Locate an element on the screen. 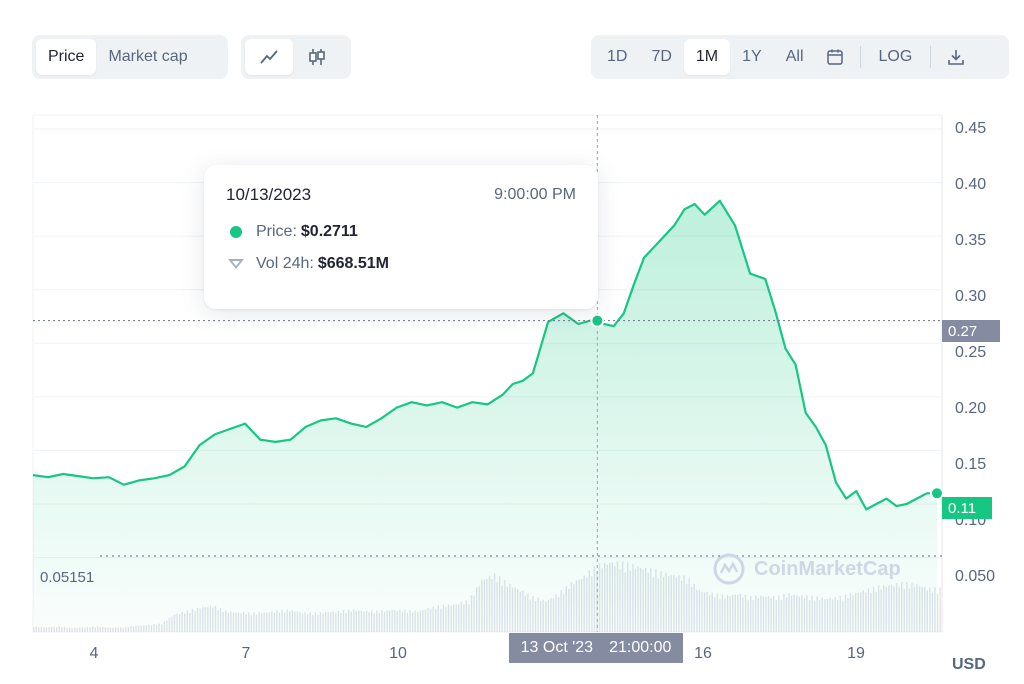 The height and width of the screenshot is (684, 1024). watermark: CoinMarketCap is located at coordinates (806, 569).